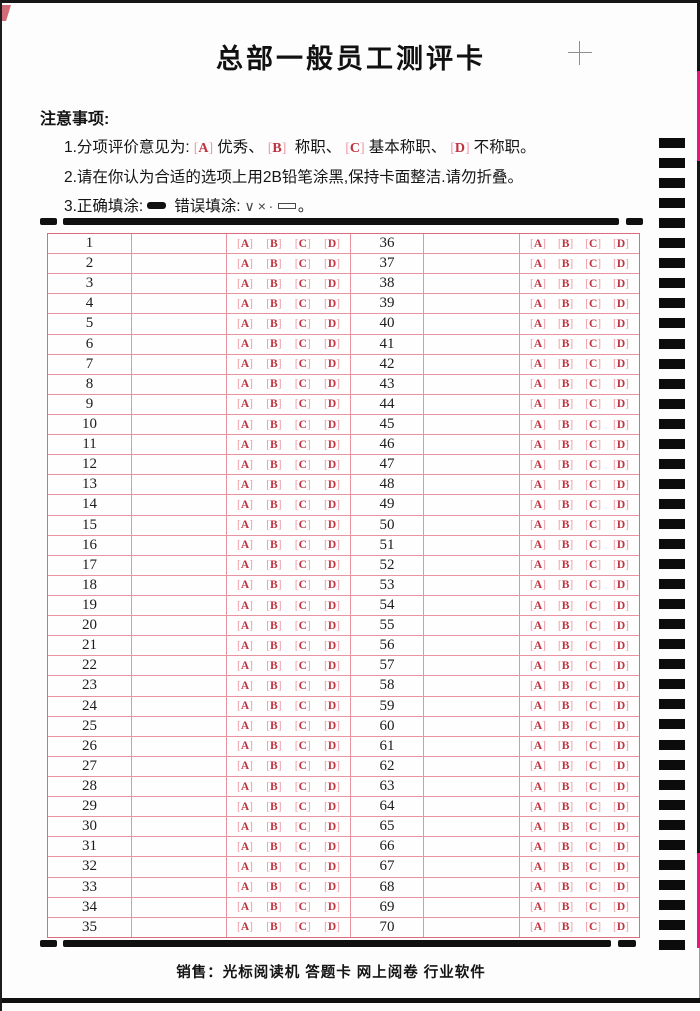 This screenshot has height=1011, width=700. I want to click on bubble-q41-c: [C], so click(593, 344).